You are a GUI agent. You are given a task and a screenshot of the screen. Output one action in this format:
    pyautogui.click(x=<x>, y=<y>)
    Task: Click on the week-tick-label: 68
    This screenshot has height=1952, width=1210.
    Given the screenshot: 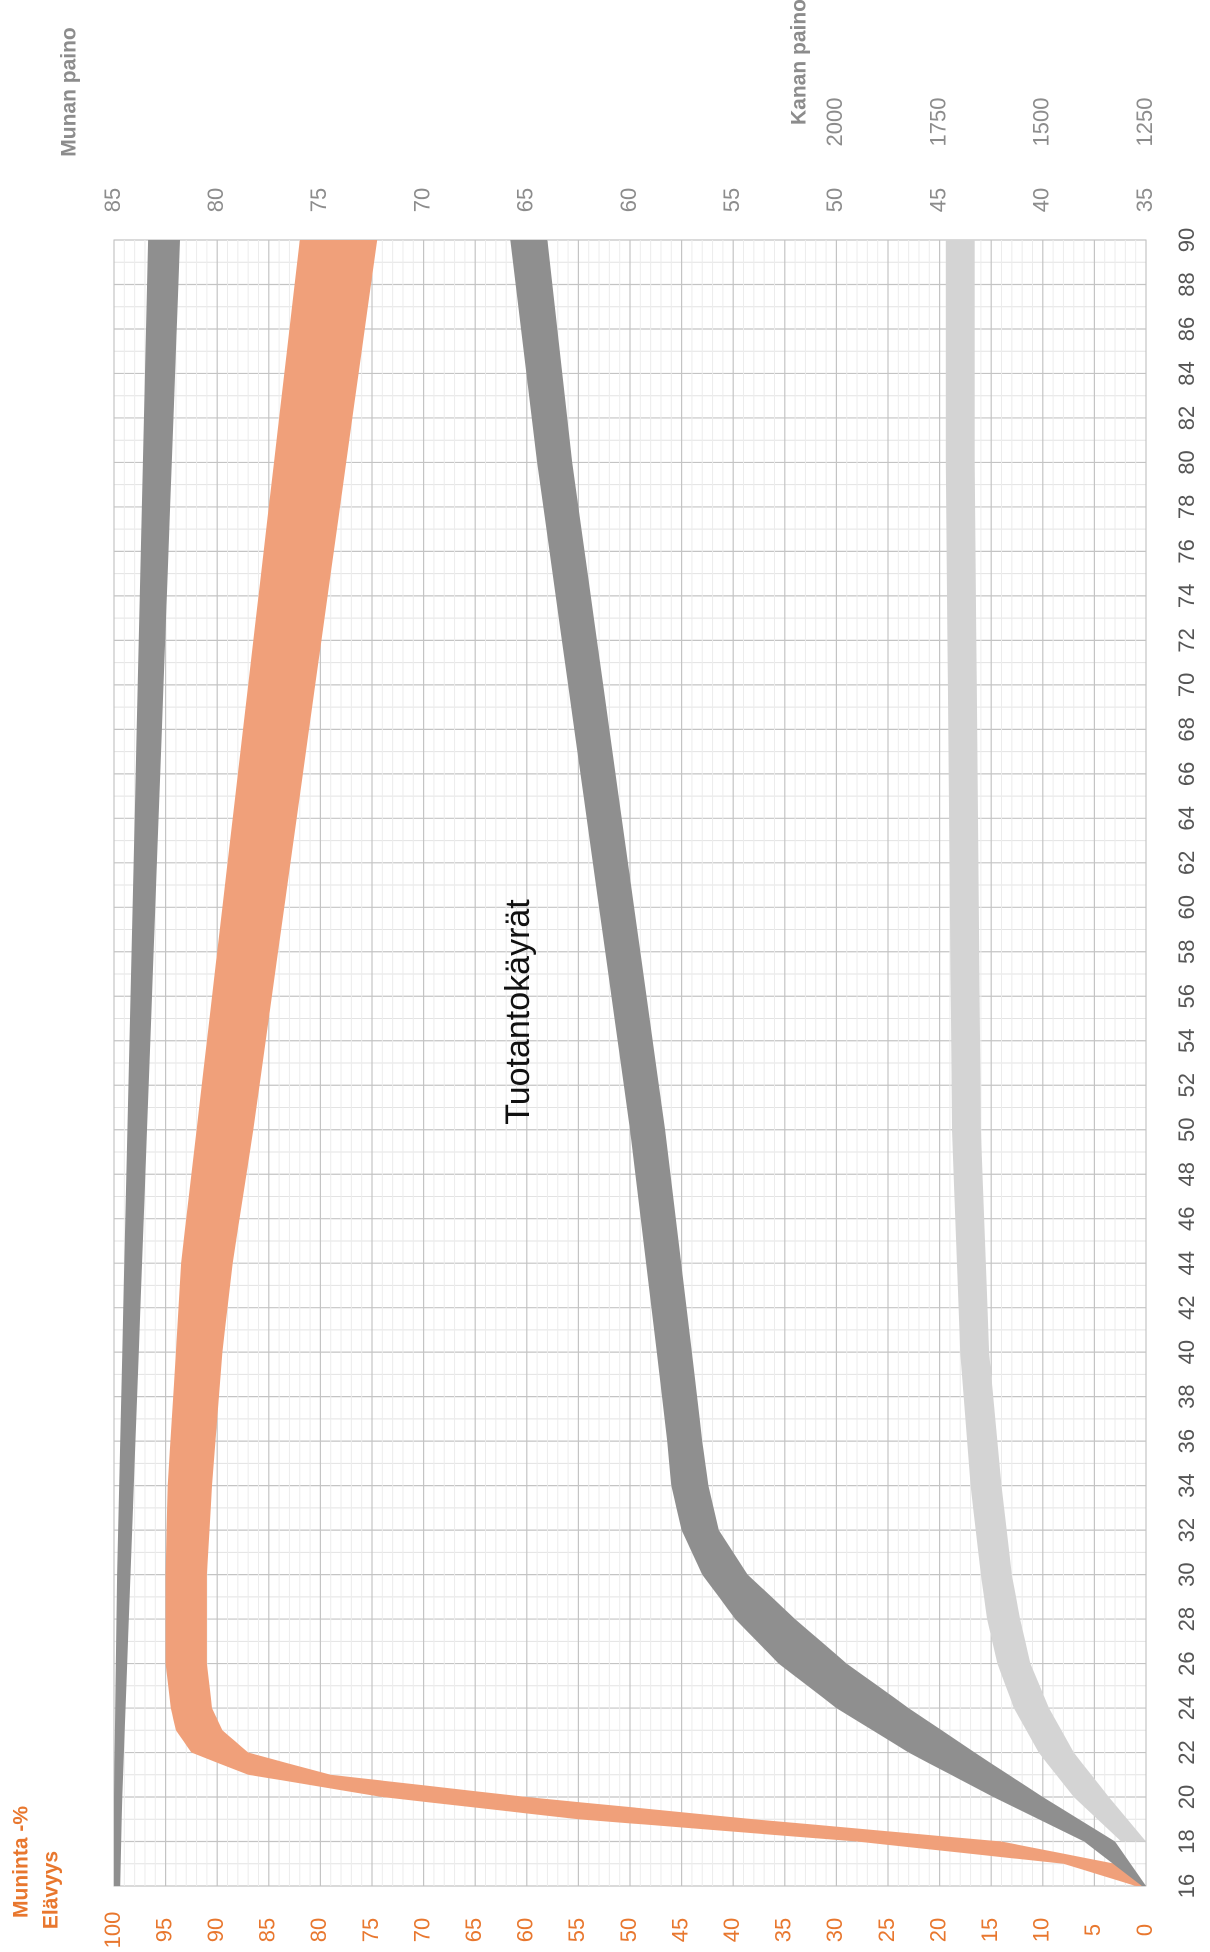 What is the action you would take?
    pyautogui.click(x=1186, y=729)
    